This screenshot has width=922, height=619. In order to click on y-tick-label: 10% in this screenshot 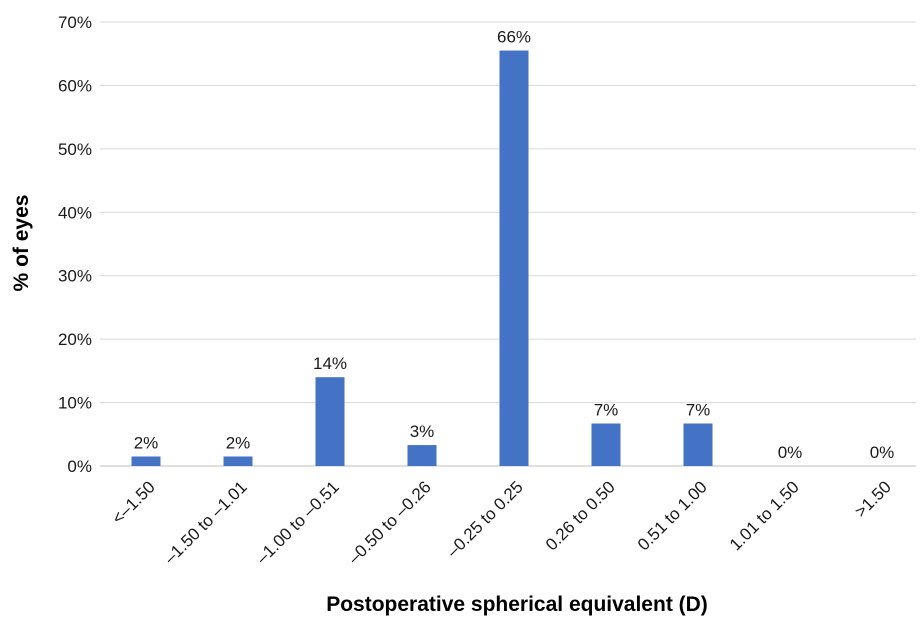, I will do `click(75, 403)`.